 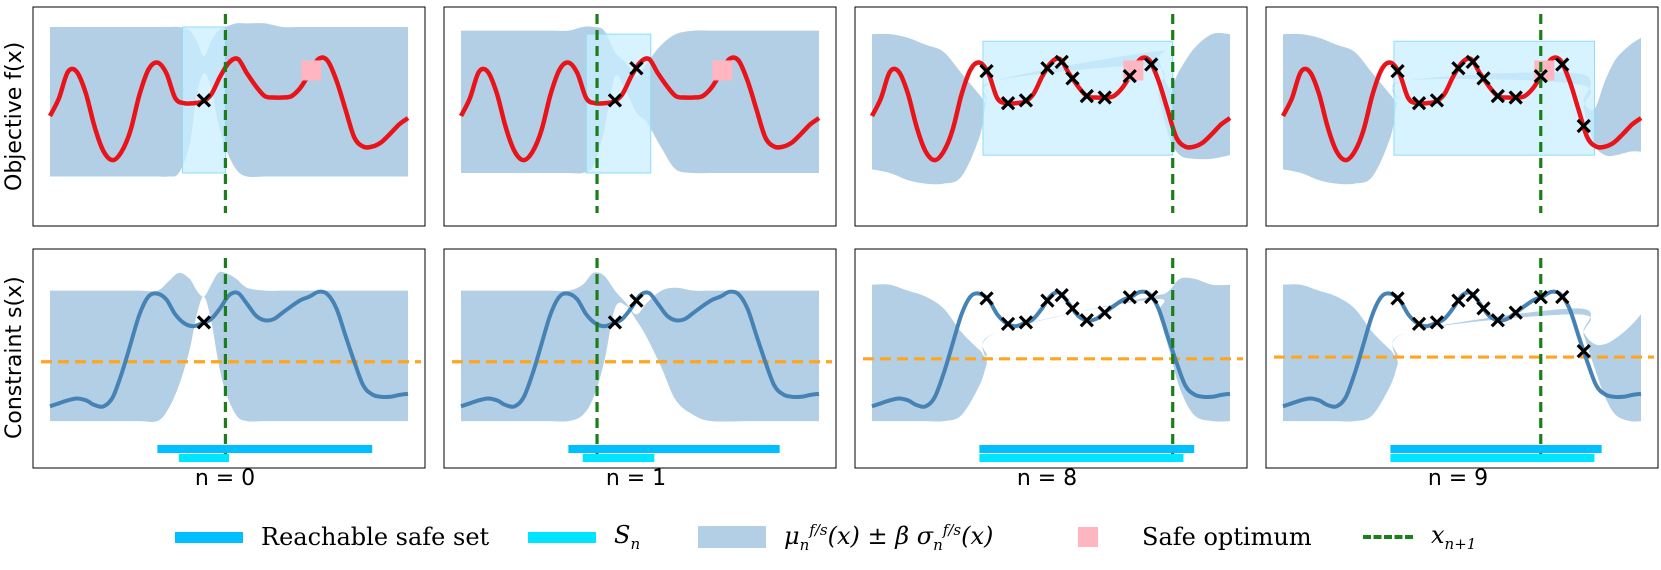 I want to click on legend-item-safe-optimum: Safe optimum, so click(x=1195, y=537).